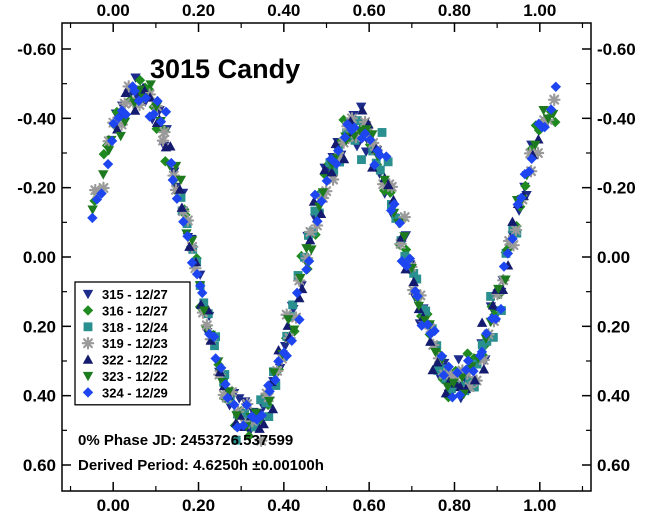 The width and height of the screenshot is (651, 518). Describe the element at coordinates (39, 326) in the screenshot. I see `y-tick-label-left: 0.20` at that location.